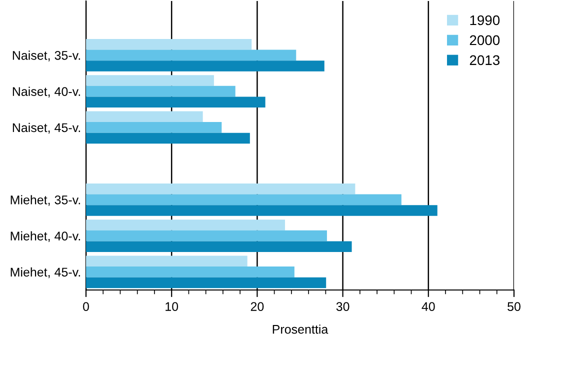 The width and height of the screenshot is (561, 373). What do you see at coordinates (45, 236) in the screenshot?
I see `y-tick-label: Miehet, 40-v.` at bounding box center [45, 236].